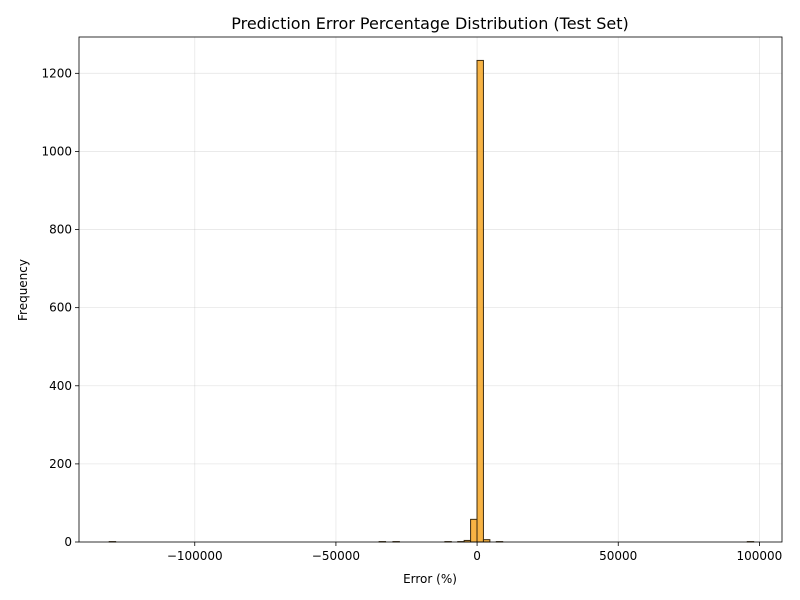 The image size is (800, 600). What do you see at coordinates (336, 556) in the screenshot?
I see `x-tick-label: −50000` at bounding box center [336, 556].